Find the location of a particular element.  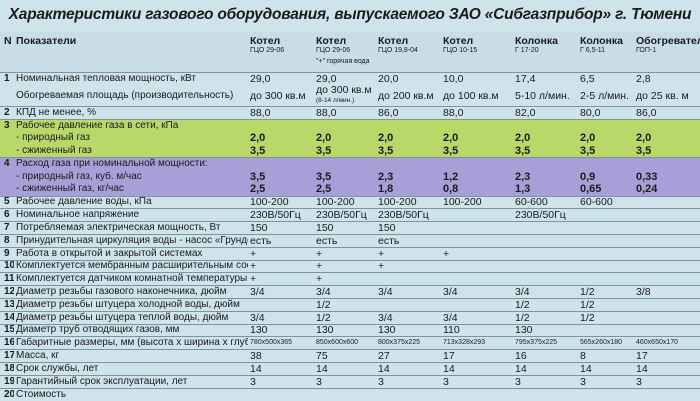

cell-value: 3/8 is located at coordinates (667, 292).